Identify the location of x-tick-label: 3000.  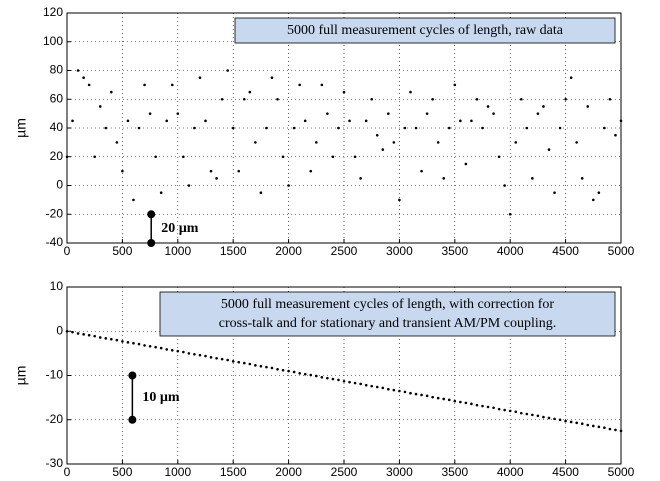
(399, 472).